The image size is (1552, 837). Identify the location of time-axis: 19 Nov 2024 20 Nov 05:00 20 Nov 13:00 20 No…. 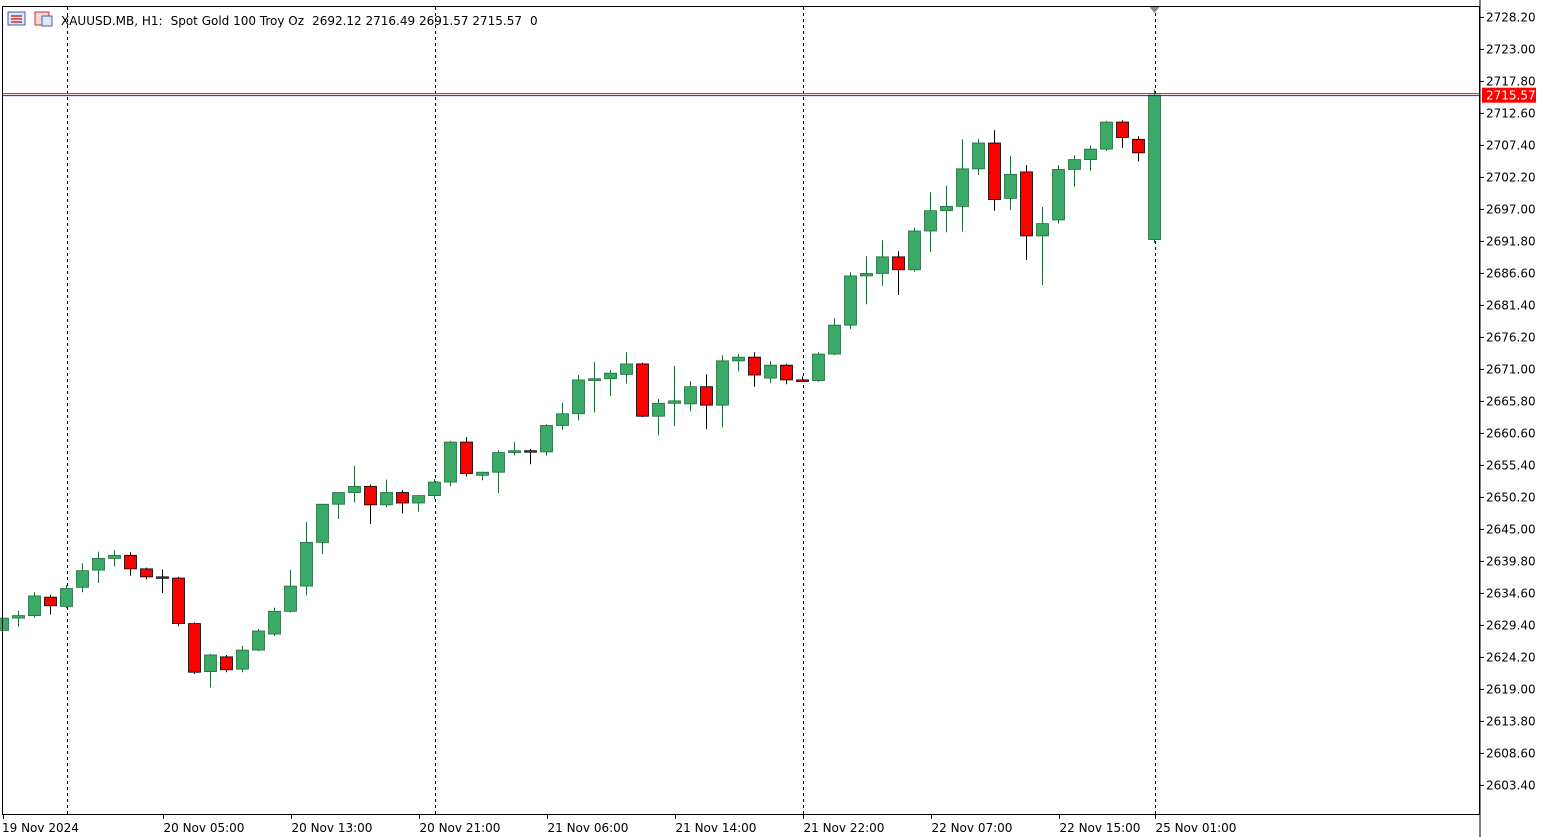
(619, 825).